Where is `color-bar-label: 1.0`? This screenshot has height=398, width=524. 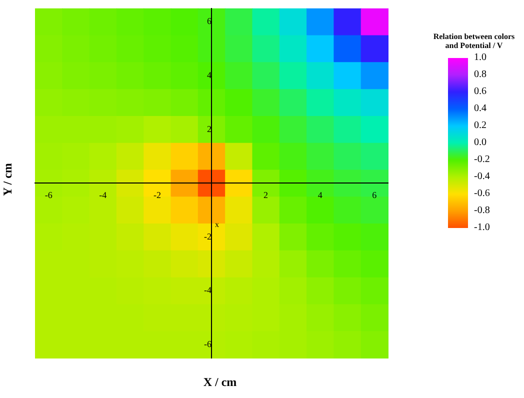
color-bar-label: 1.0 is located at coordinates (480, 58).